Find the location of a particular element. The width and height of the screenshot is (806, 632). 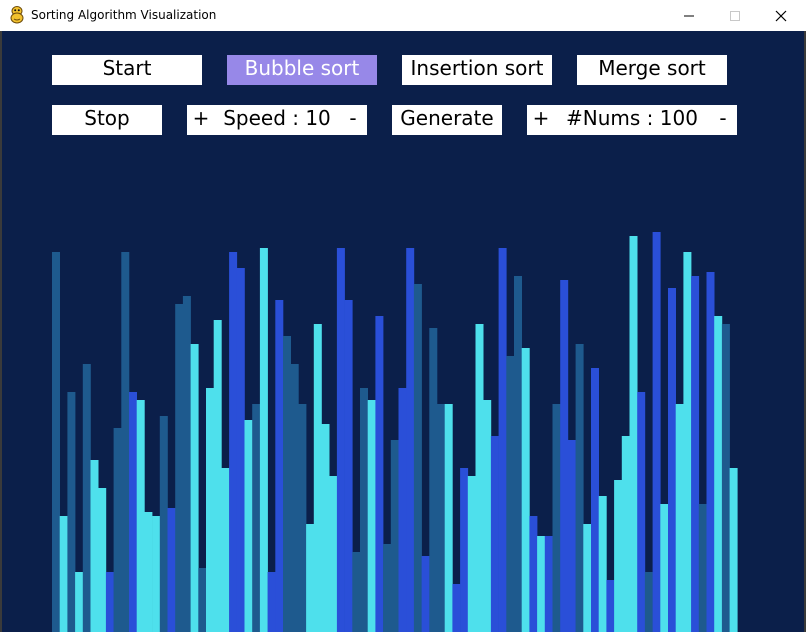

minimize-icon is located at coordinates (689, 16).